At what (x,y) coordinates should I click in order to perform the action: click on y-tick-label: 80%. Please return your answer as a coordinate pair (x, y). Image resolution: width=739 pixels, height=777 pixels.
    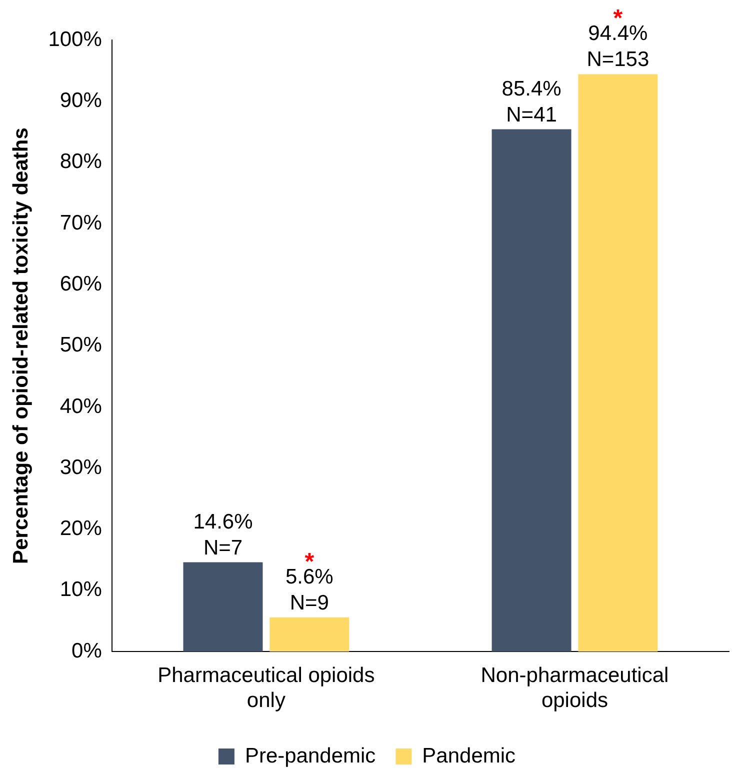
    Looking at the image, I should click on (81, 162).